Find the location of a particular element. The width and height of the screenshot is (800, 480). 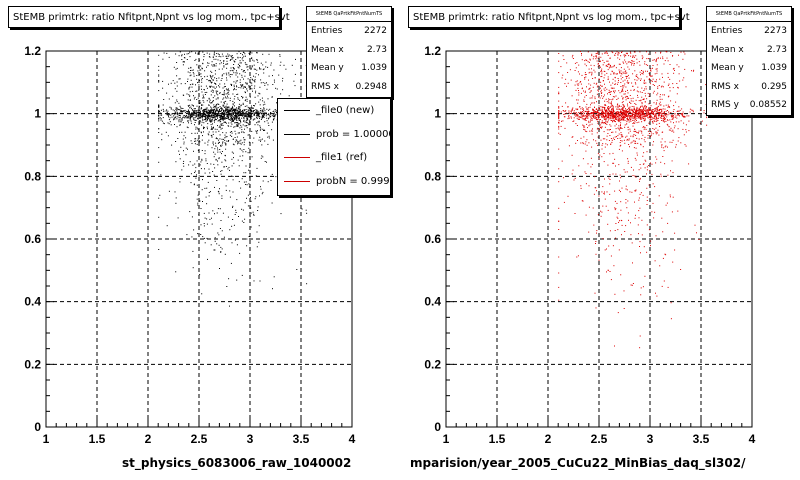

right-y-tick-label-6: 1.2 is located at coordinates (432, 51).